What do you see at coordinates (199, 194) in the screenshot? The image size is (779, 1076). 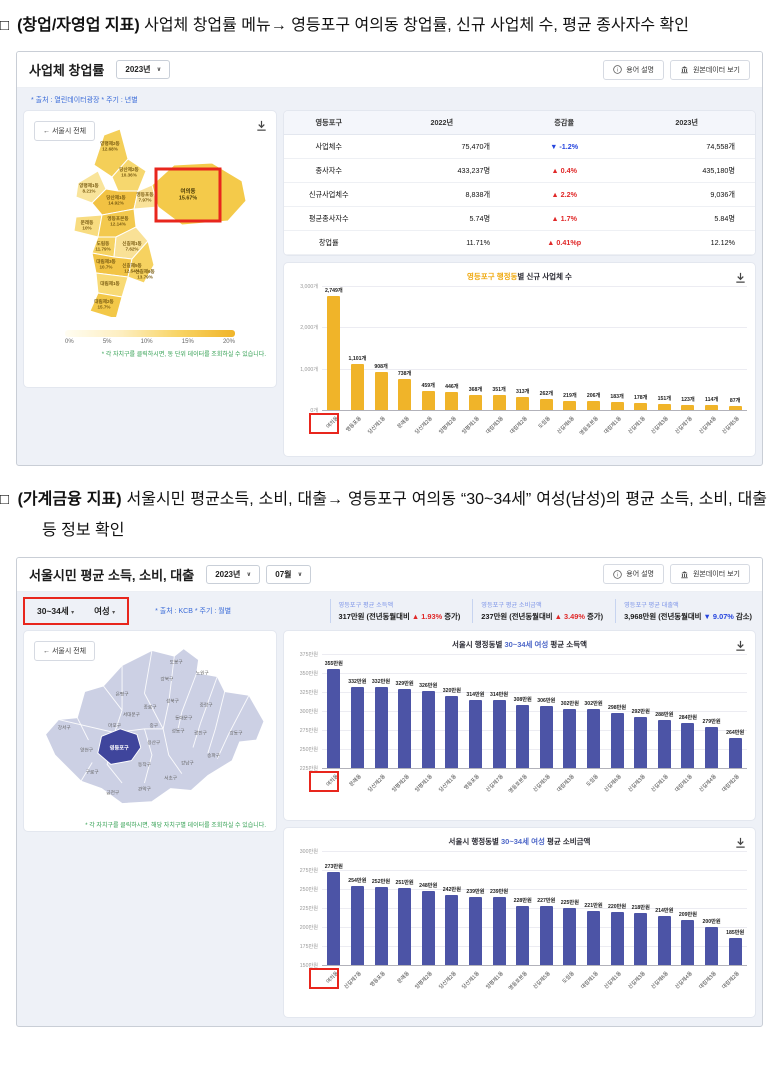 I see `map-region-yeouido` at bounding box center [199, 194].